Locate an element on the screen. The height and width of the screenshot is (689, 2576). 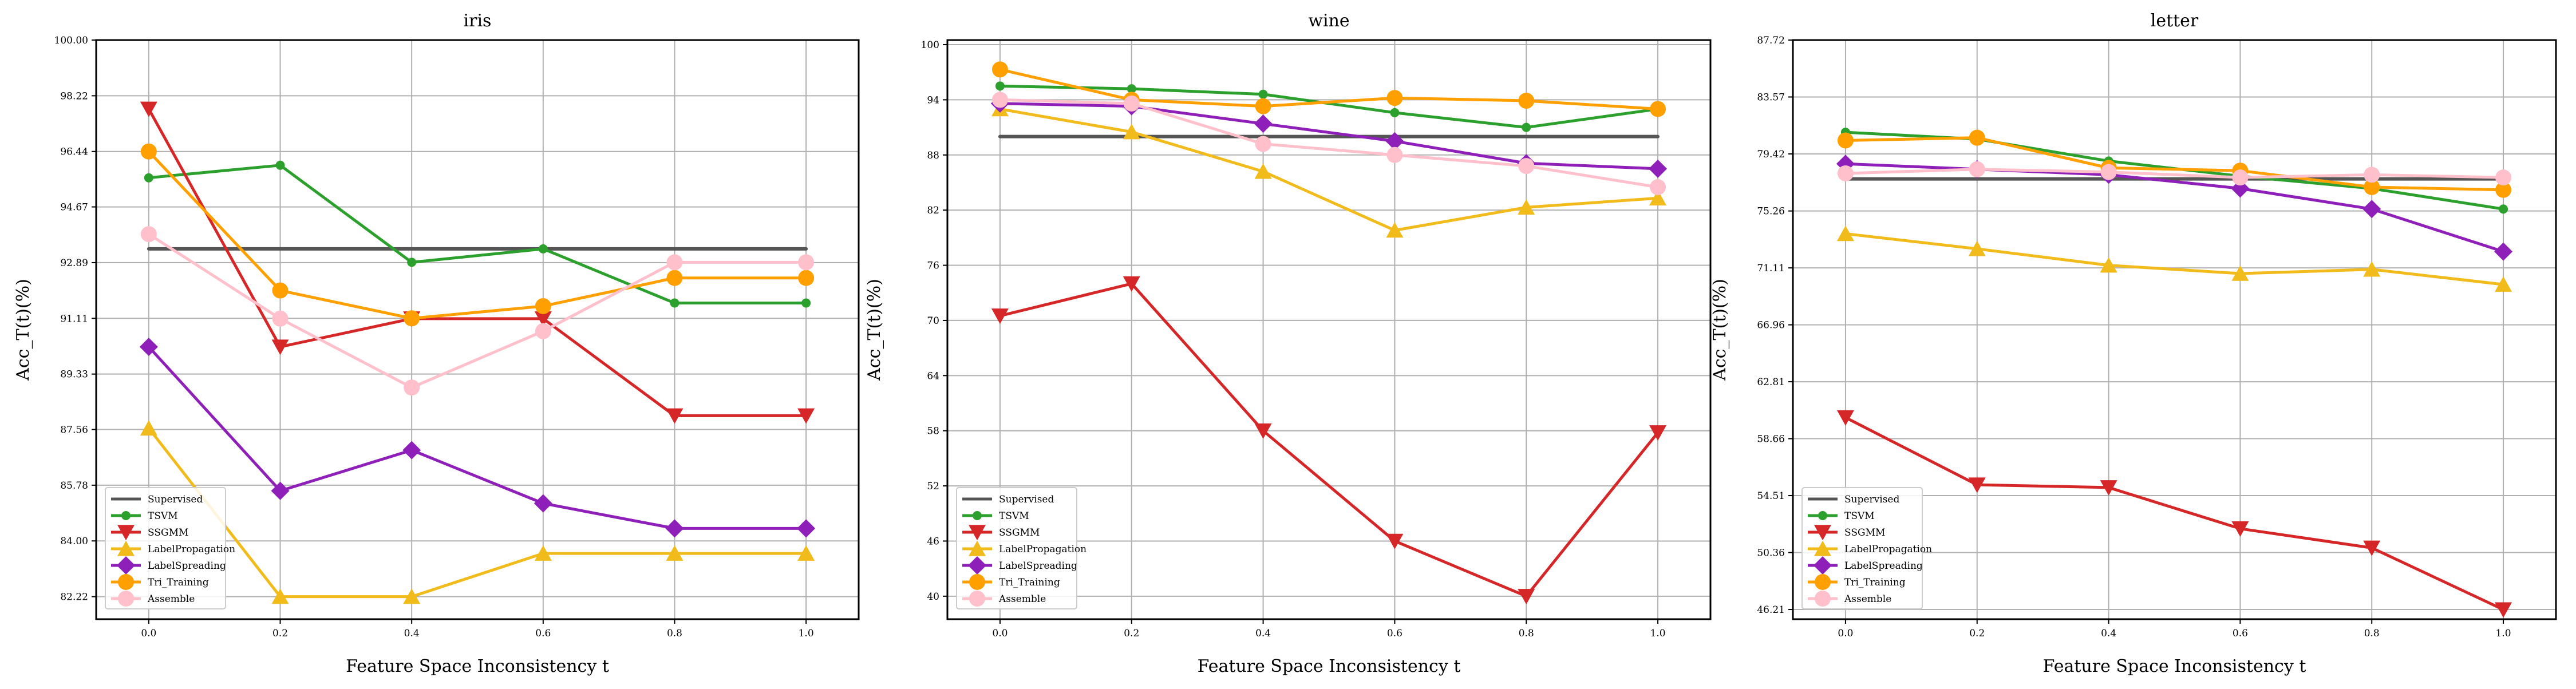
series-labelpropagation is located at coordinates (1329, 169).